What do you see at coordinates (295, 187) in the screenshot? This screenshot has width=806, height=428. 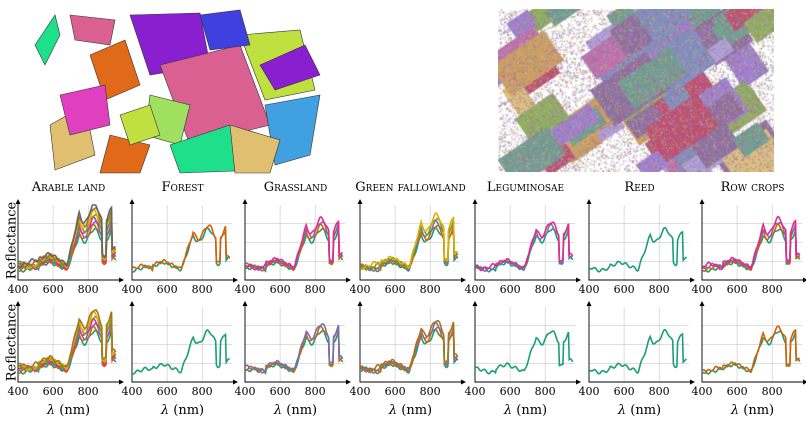 I see `column-title: Grassland` at bounding box center [295, 187].